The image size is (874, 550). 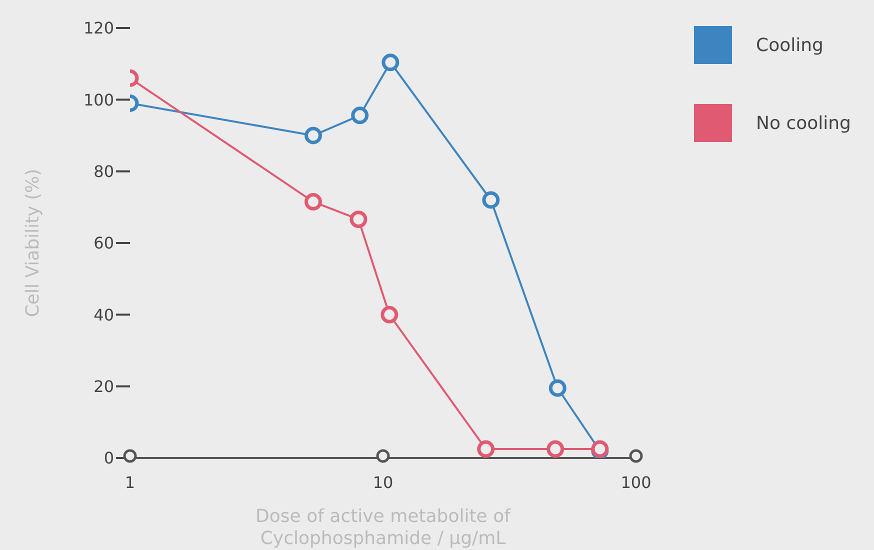 What do you see at coordinates (104, 386) in the screenshot?
I see `y-tick-label: 20` at bounding box center [104, 386].